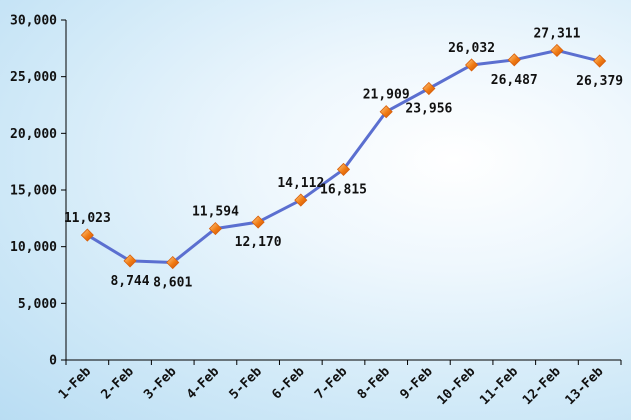  Describe the element at coordinates (75, 383) in the screenshot. I see `x-tick-label: 1-Feb` at that location.